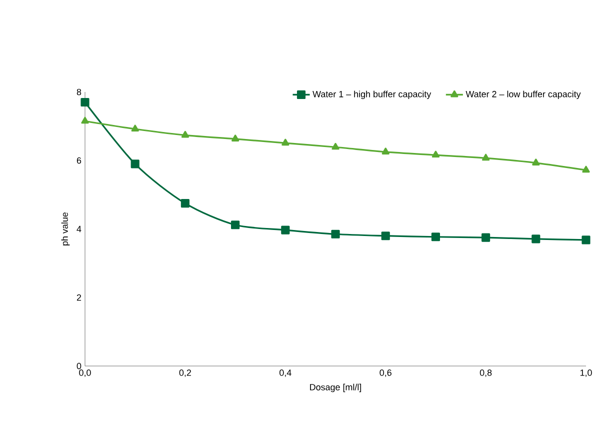 This screenshot has height=433, width=615. I want to click on legend-label: Water 2 – low buffer capacity, so click(523, 95).